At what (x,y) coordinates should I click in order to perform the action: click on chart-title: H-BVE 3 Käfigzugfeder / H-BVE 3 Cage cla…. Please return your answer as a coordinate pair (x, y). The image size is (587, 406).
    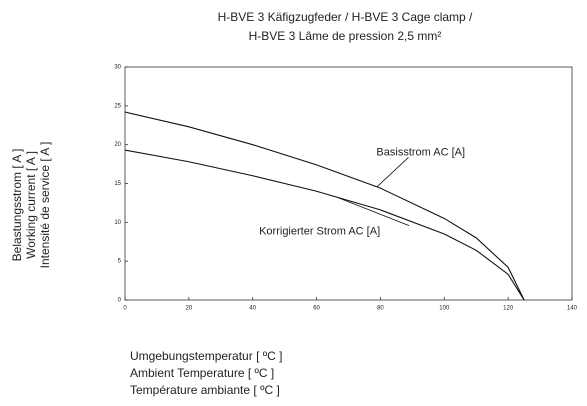
    Looking at the image, I should click on (345, 17).